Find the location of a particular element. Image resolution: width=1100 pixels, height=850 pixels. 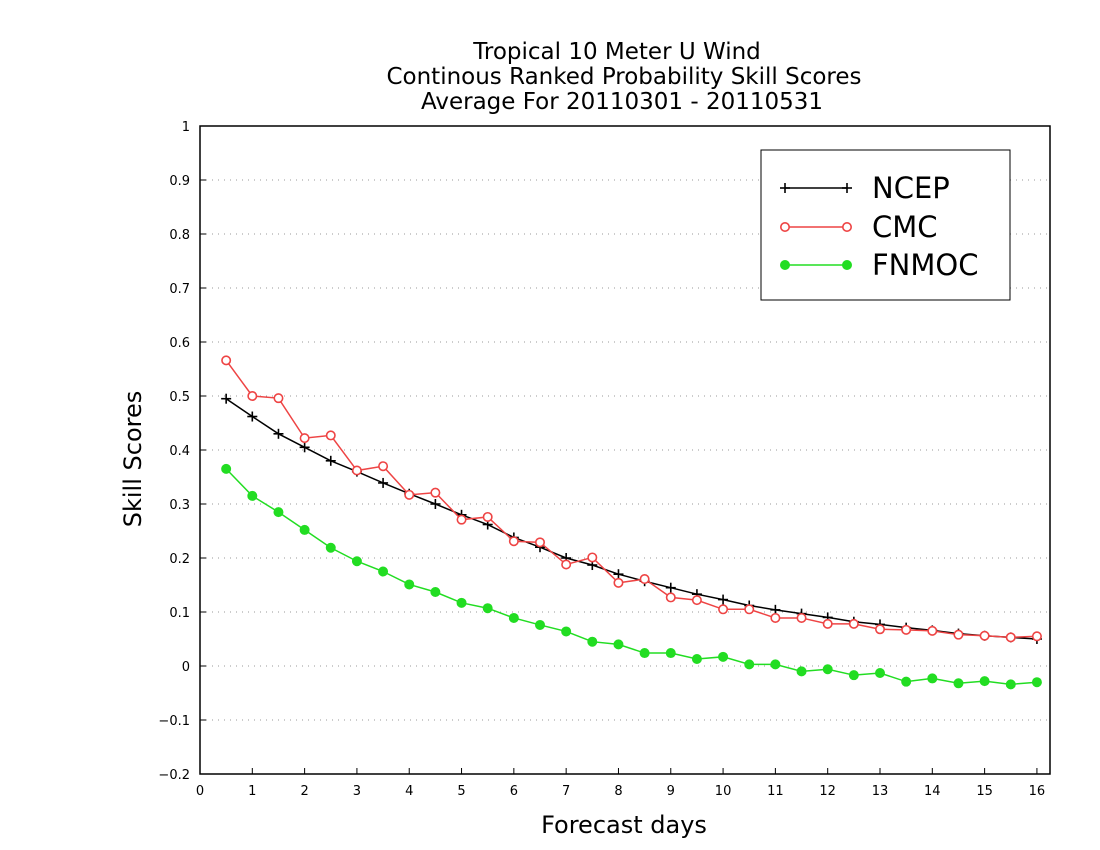

legend-item-fnmoc: FNMOC is located at coordinates (879, 265).